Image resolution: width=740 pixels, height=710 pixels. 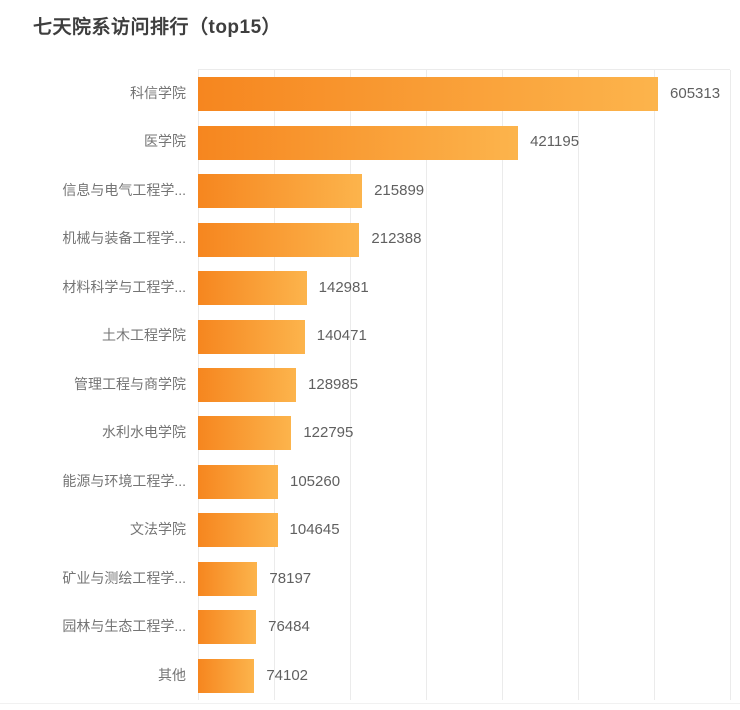 What do you see at coordinates (333, 384) in the screenshot?
I see `value-label: 128985` at bounding box center [333, 384].